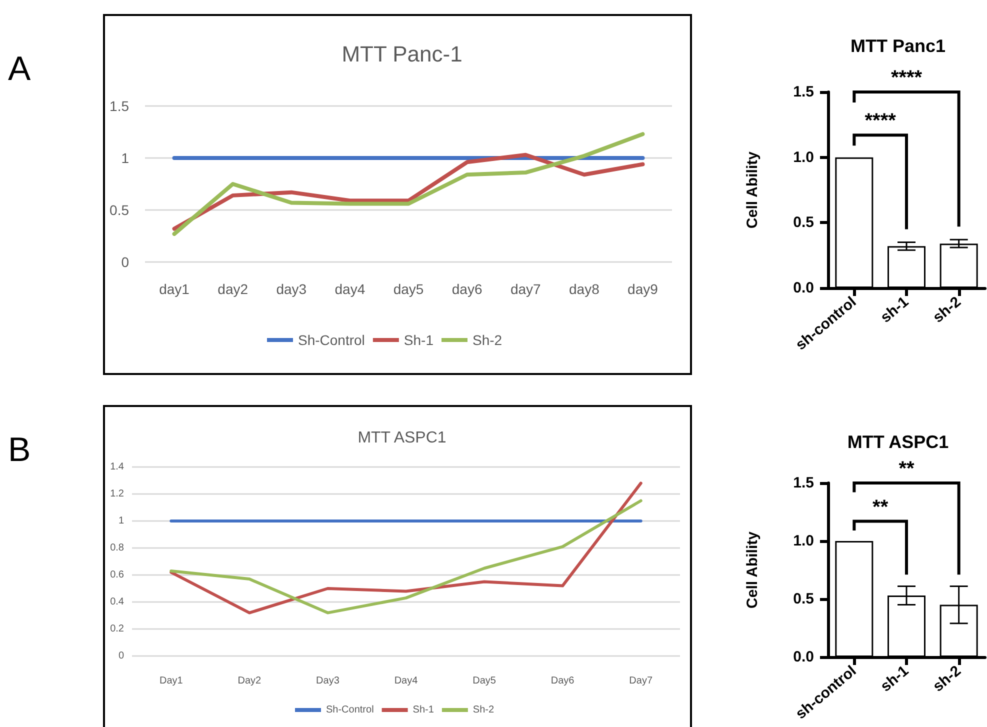 Image resolution: width=987 pixels, height=727 pixels. What do you see at coordinates (880, 507) in the screenshot?
I see `annotation: **` at bounding box center [880, 507].